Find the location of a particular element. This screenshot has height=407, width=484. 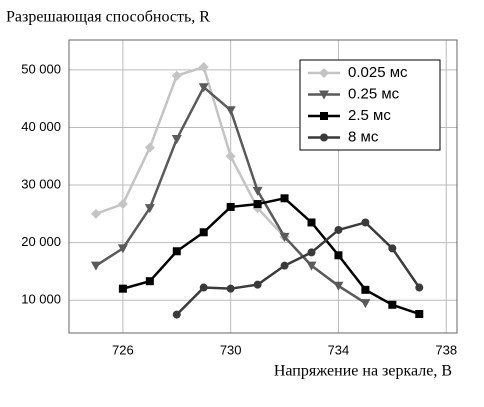

legend-label: 8 мс is located at coordinates (363, 136).